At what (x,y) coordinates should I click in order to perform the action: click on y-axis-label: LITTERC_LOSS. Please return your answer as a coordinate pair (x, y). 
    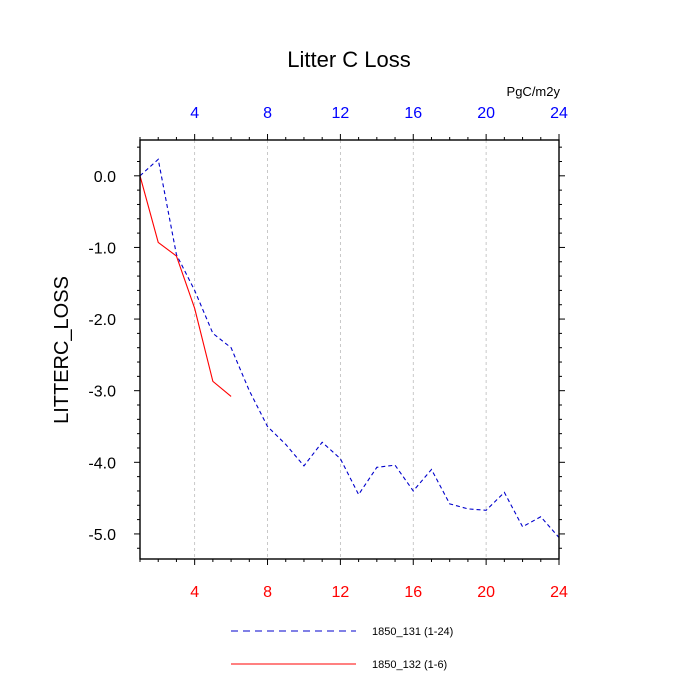
    Looking at the image, I should click on (62, 350).